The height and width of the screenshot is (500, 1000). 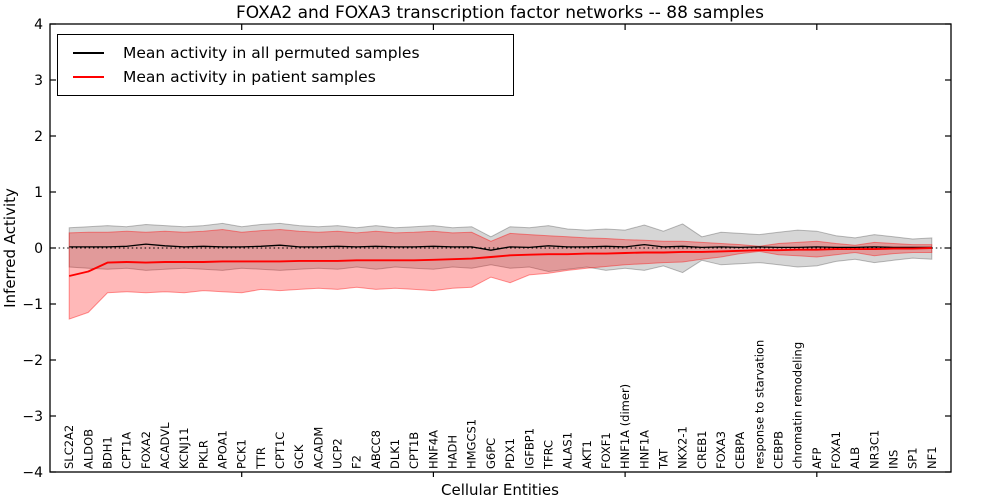 I want to click on x-category-label: PKLR, so click(x=203, y=454).